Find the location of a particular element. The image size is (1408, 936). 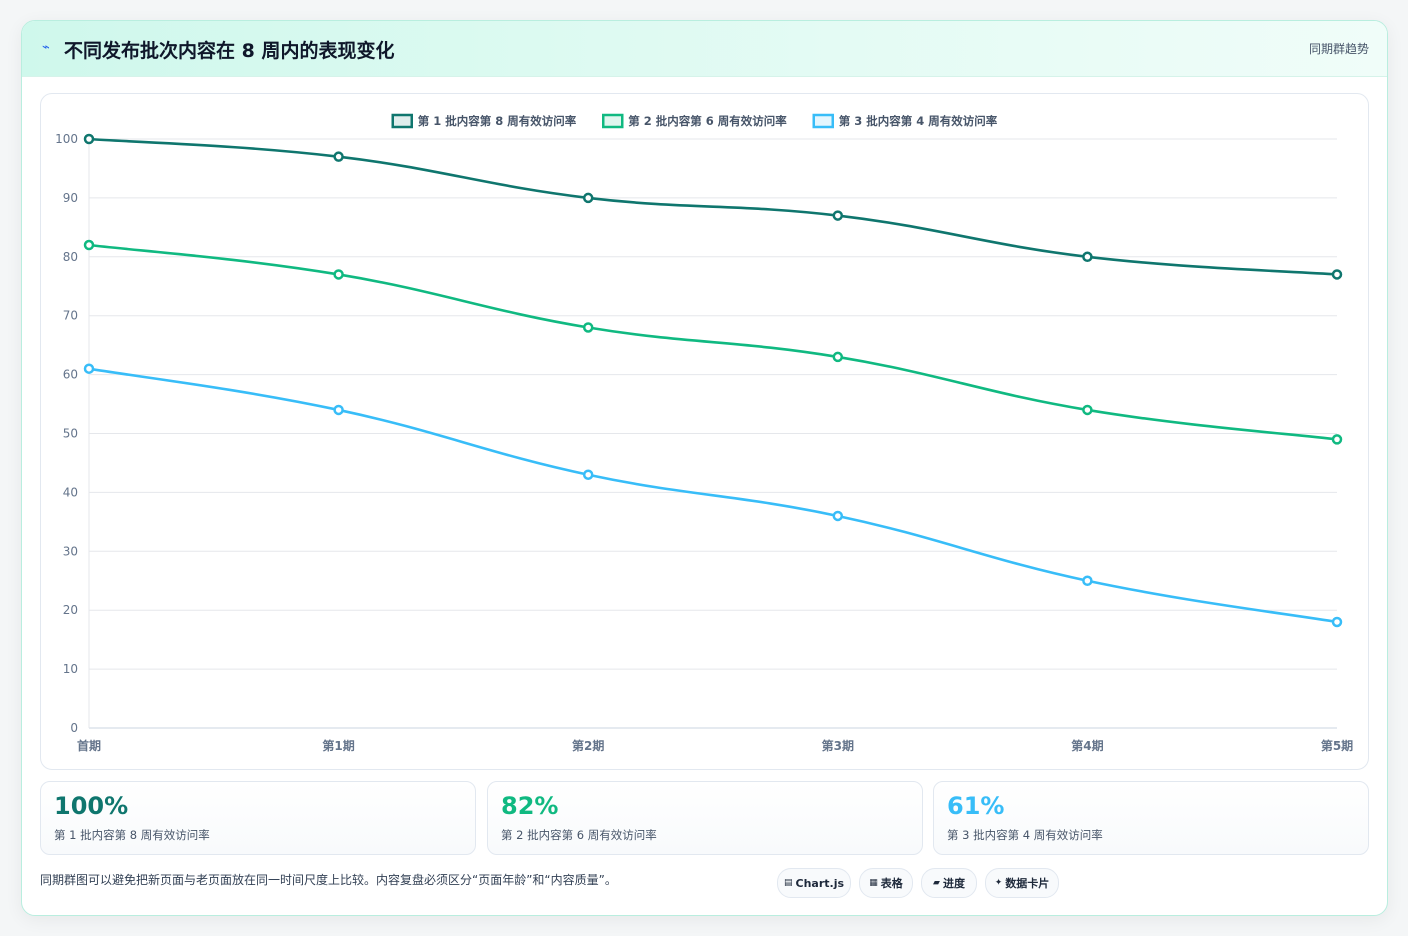

stat-label: 第 2 批内容第 6 周有效访问率 is located at coordinates (579, 835).